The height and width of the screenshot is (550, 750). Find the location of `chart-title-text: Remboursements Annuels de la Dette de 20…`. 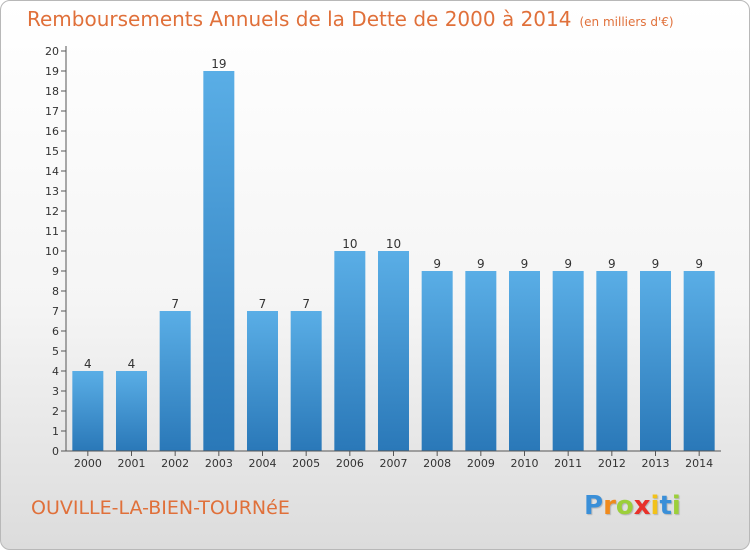

chart-title-text: Remboursements Annuels de la Dette de 20… is located at coordinates (299, 19).